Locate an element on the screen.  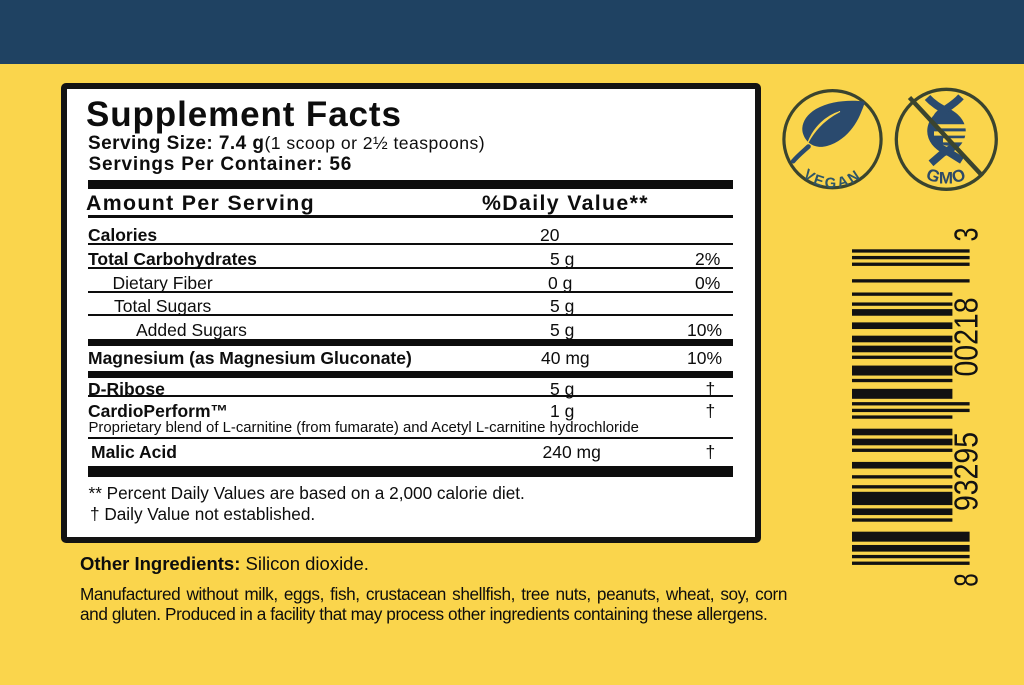
svg-text: 8 is located at coordinates (967, 580).